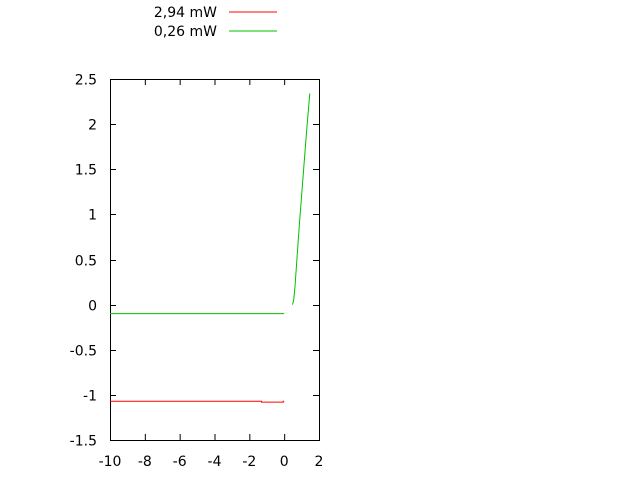 The image size is (640, 480). What do you see at coordinates (185, 13) in the screenshot?
I see `legend-label-0: 2,94 mW` at bounding box center [185, 13].